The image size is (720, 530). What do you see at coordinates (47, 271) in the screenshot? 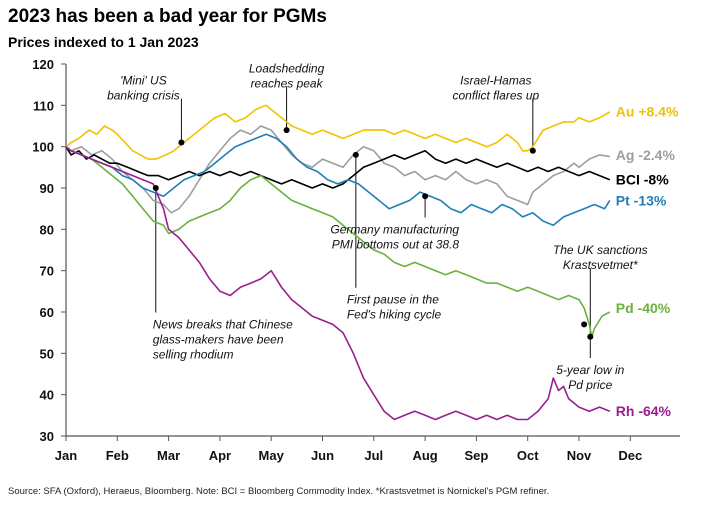
I see `y-tick-label: 70` at bounding box center [47, 271].